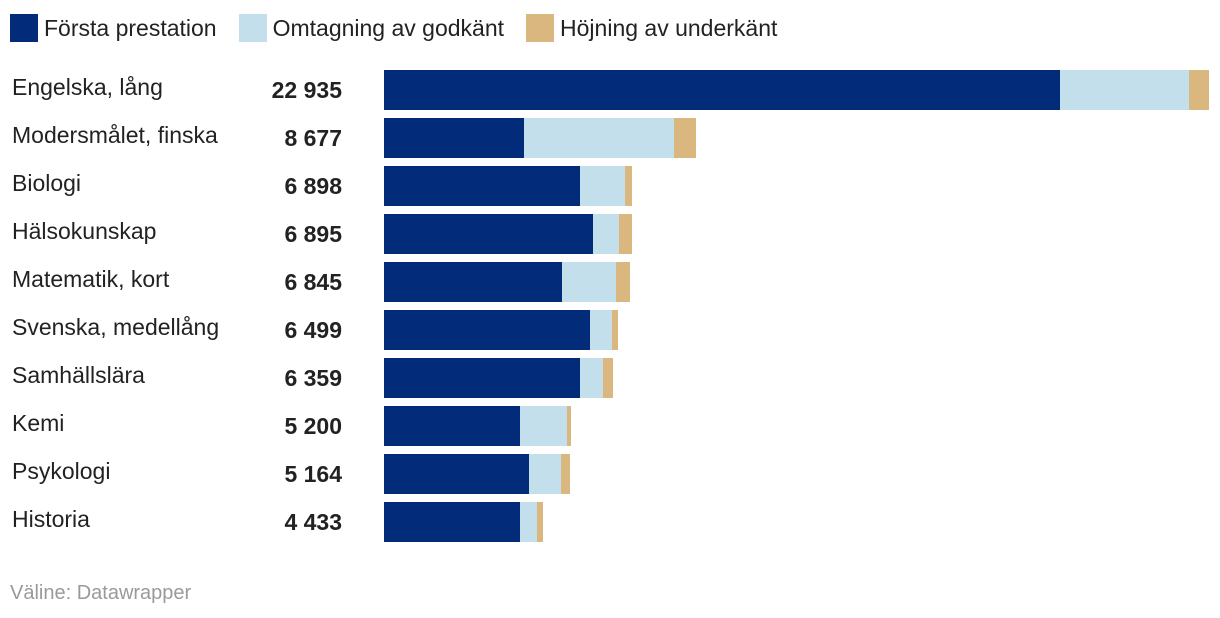 The width and height of the screenshot is (1220, 618). What do you see at coordinates (313, 234) in the screenshot?
I see `total-label: 6 895` at bounding box center [313, 234].